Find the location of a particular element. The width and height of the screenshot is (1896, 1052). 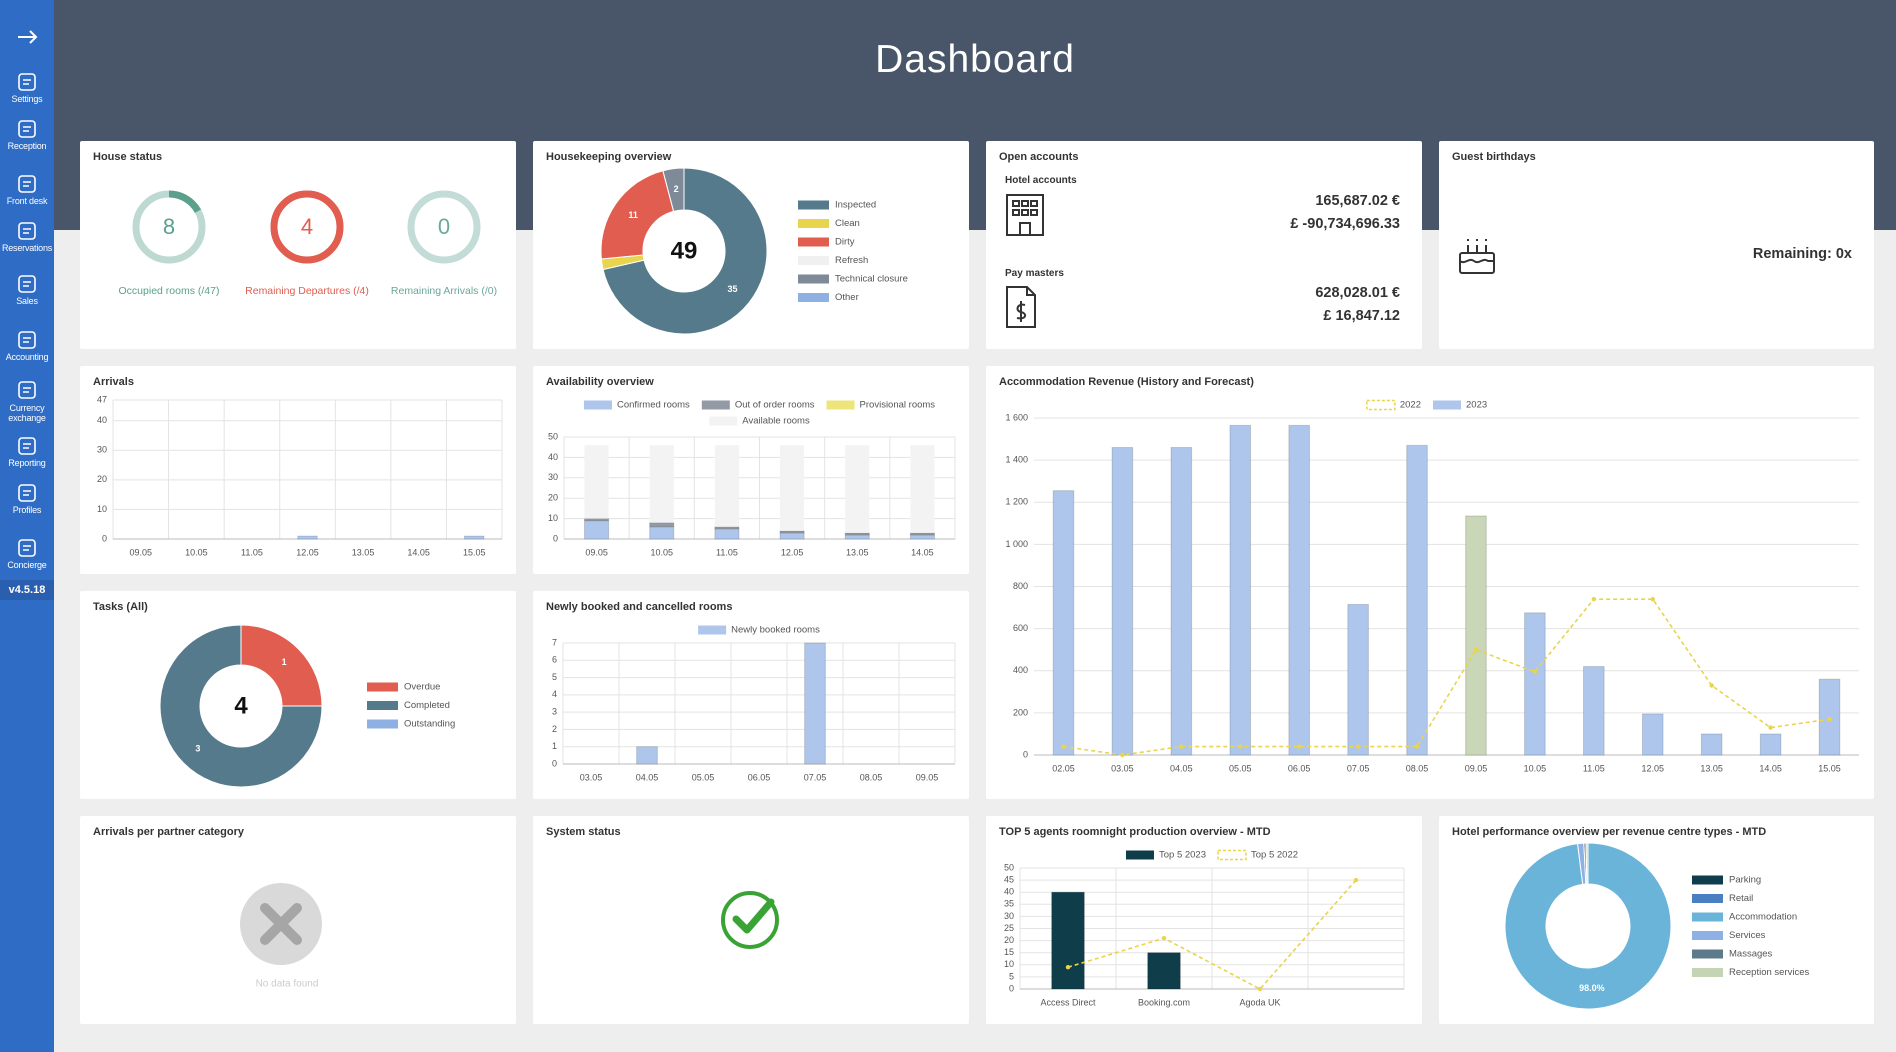

x-tick-label: 05.05 is located at coordinates (1240, 768).